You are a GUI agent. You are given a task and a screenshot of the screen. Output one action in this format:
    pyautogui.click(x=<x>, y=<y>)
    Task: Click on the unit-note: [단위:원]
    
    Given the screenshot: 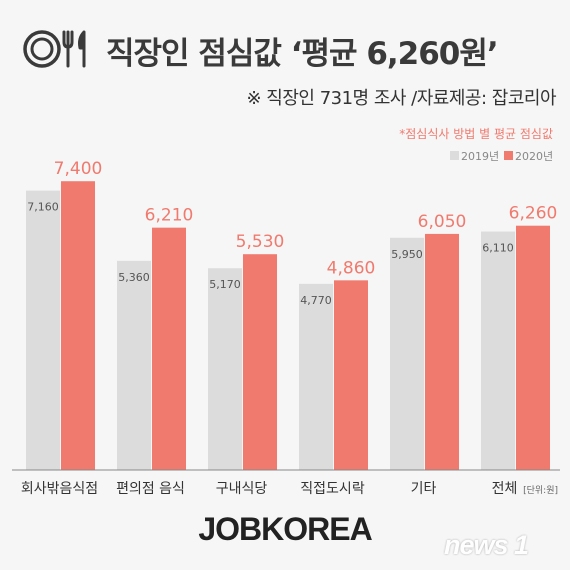 What is the action you would take?
    pyautogui.click(x=540, y=490)
    